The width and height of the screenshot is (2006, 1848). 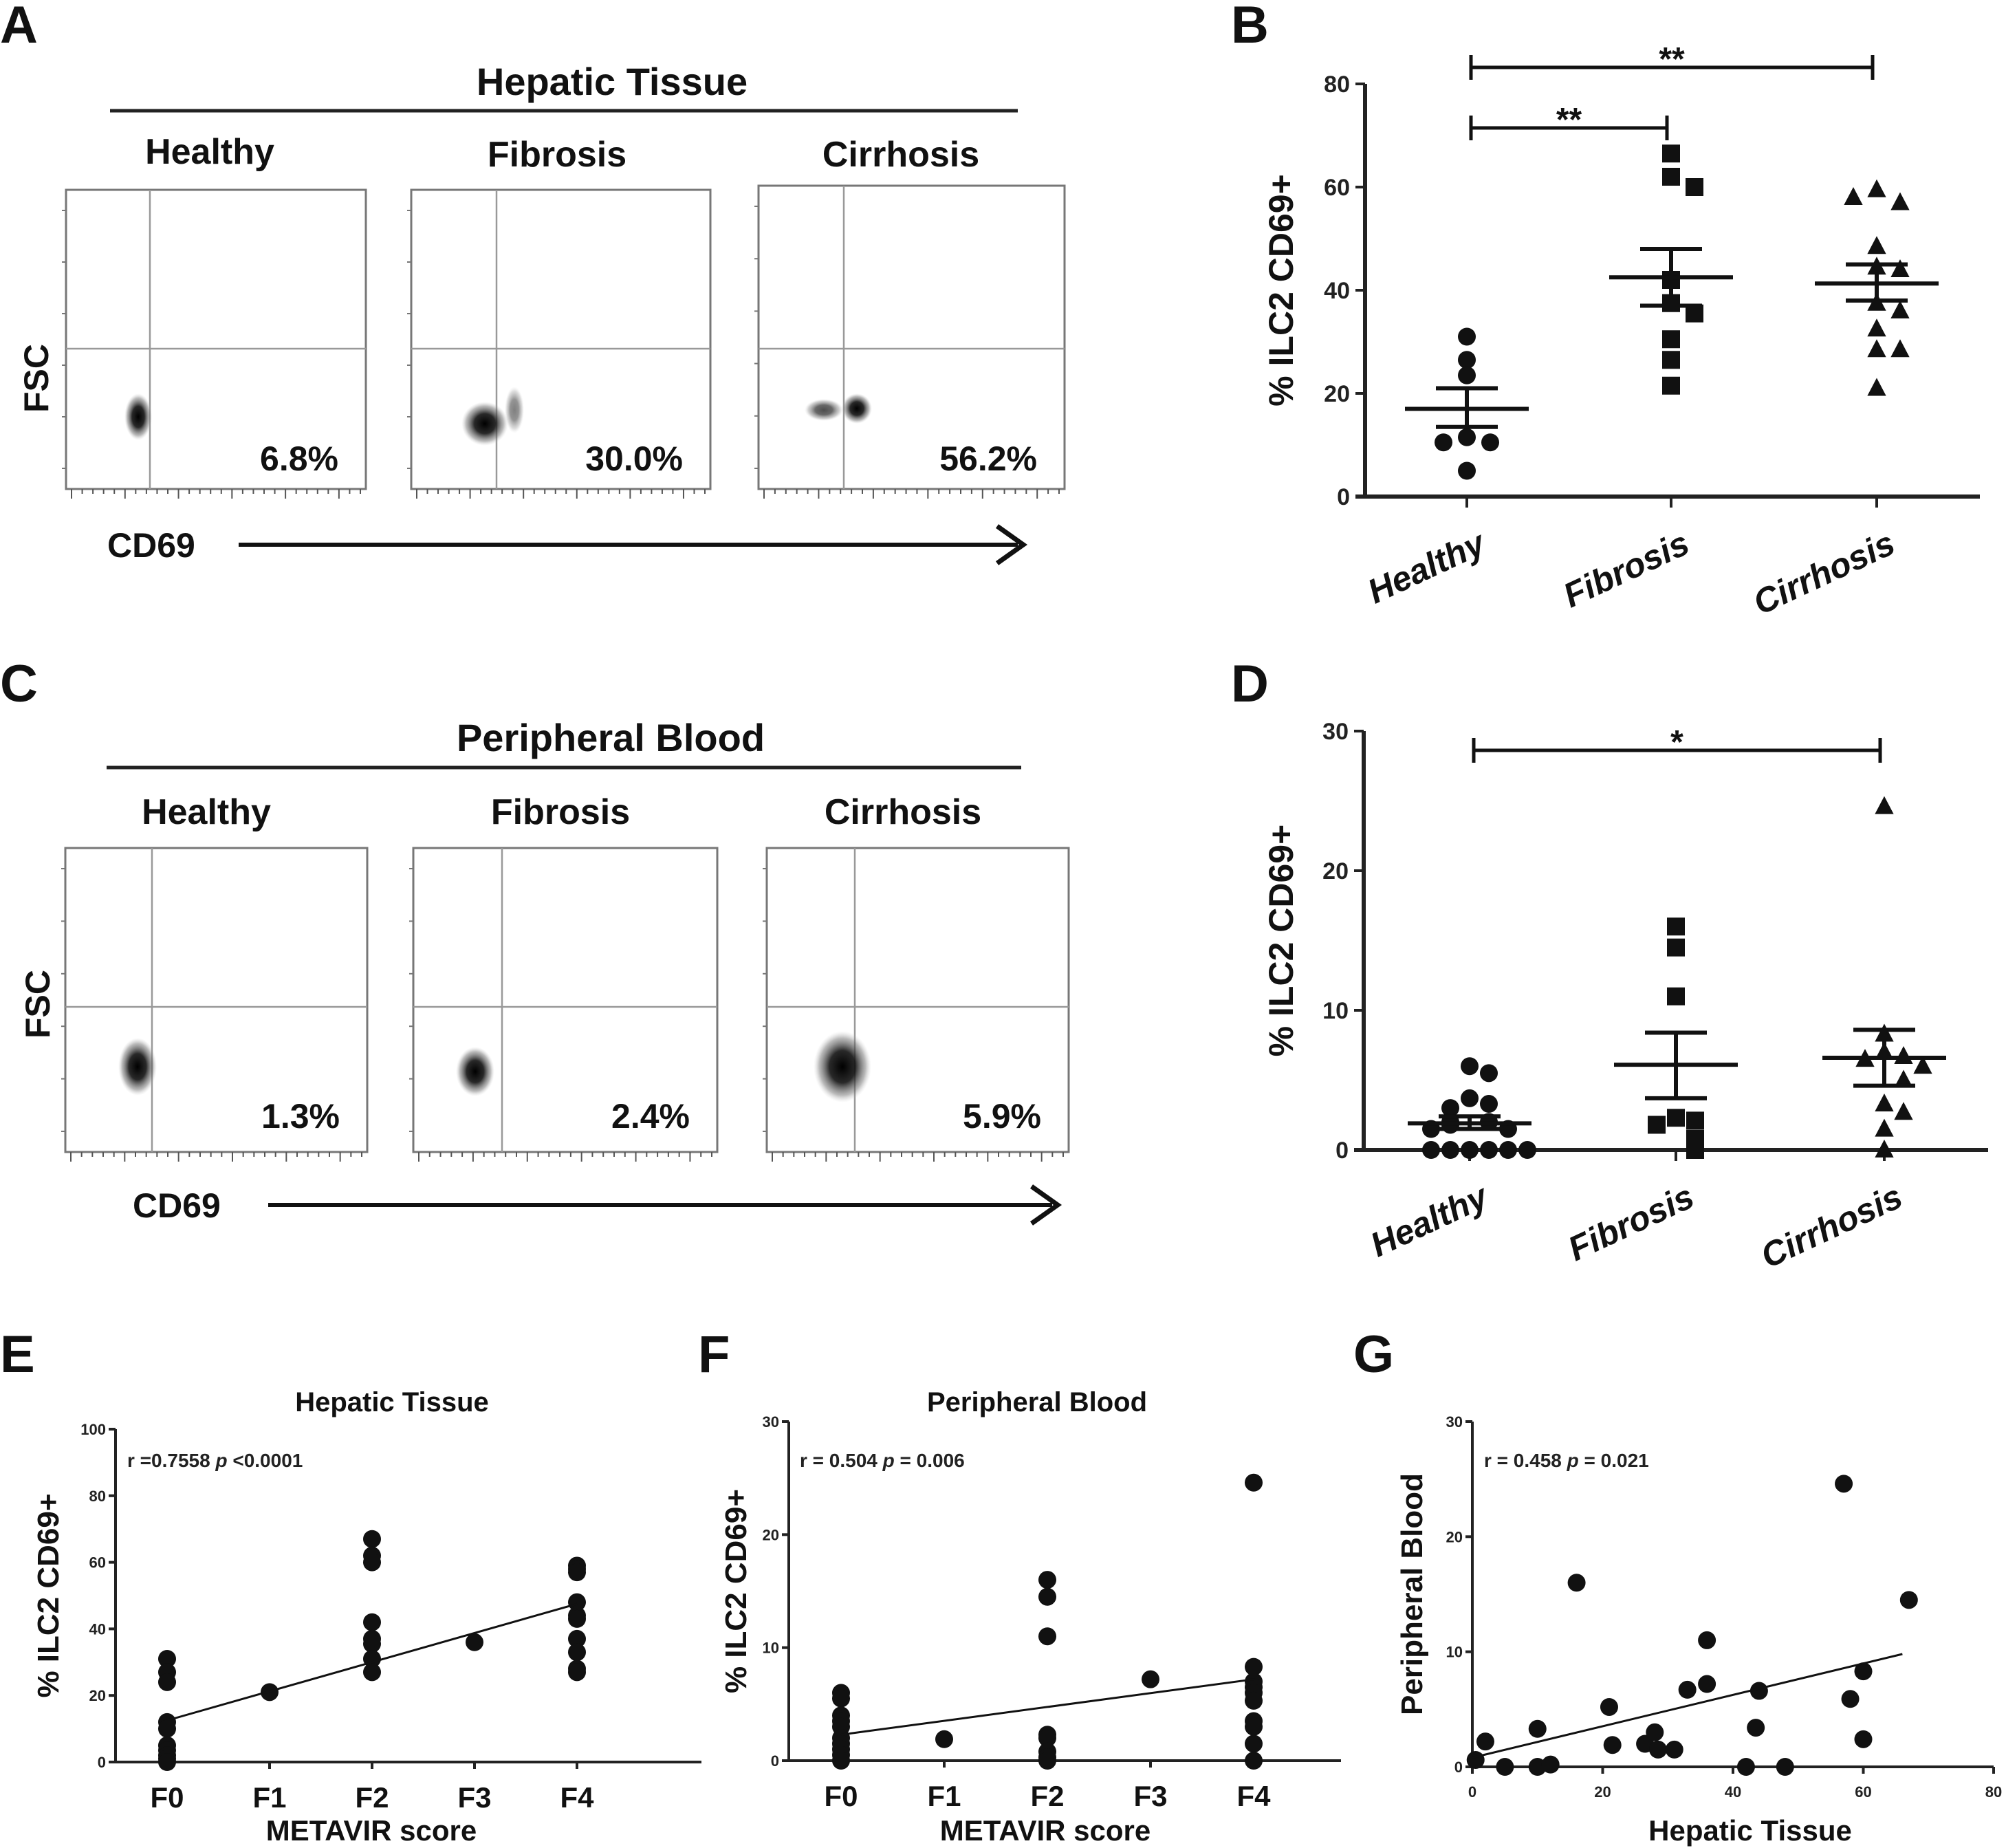 What do you see at coordinates (1687, 1706) in the screenshot?
I see `regression-line` at bounding box center [1687, 1706].